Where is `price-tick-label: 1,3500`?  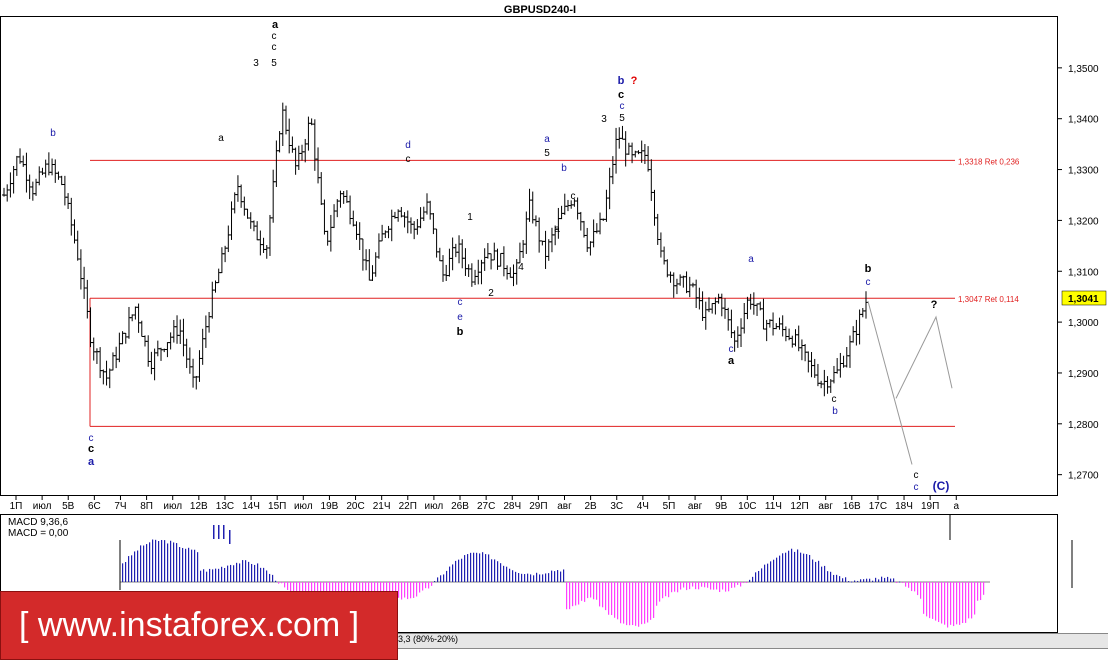
price-tick-label: 1,3500 is located at coordinates (1083, 69).